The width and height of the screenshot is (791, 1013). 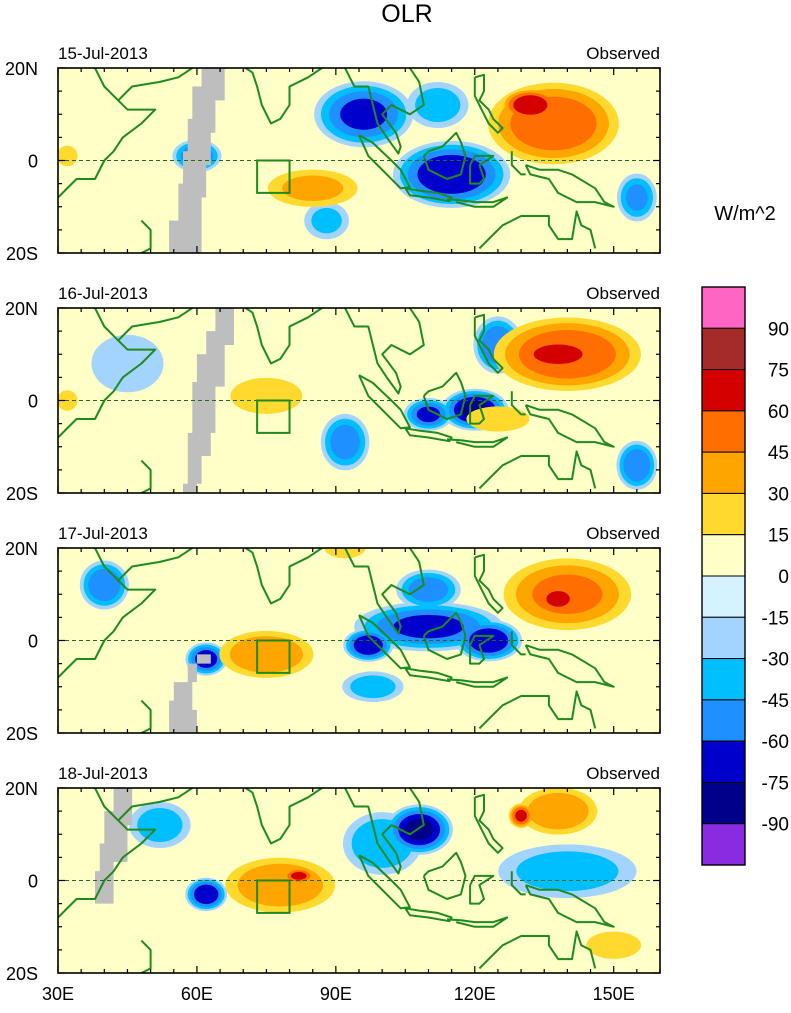 I want to click on colorbar-level-label: -60, so click(x=775, y=742).